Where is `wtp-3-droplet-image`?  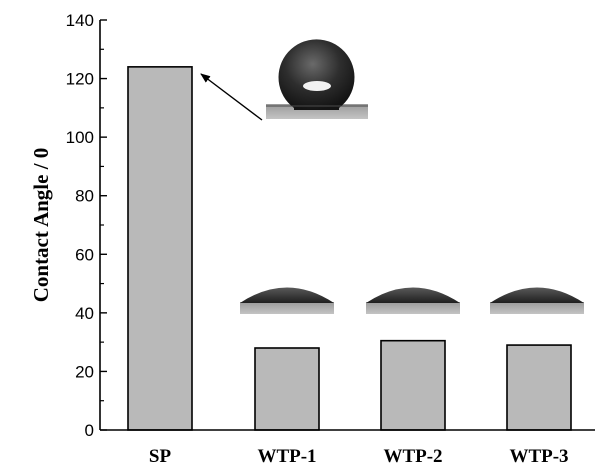 wtp-3-droplet-image is located at coordinates (537, 300).